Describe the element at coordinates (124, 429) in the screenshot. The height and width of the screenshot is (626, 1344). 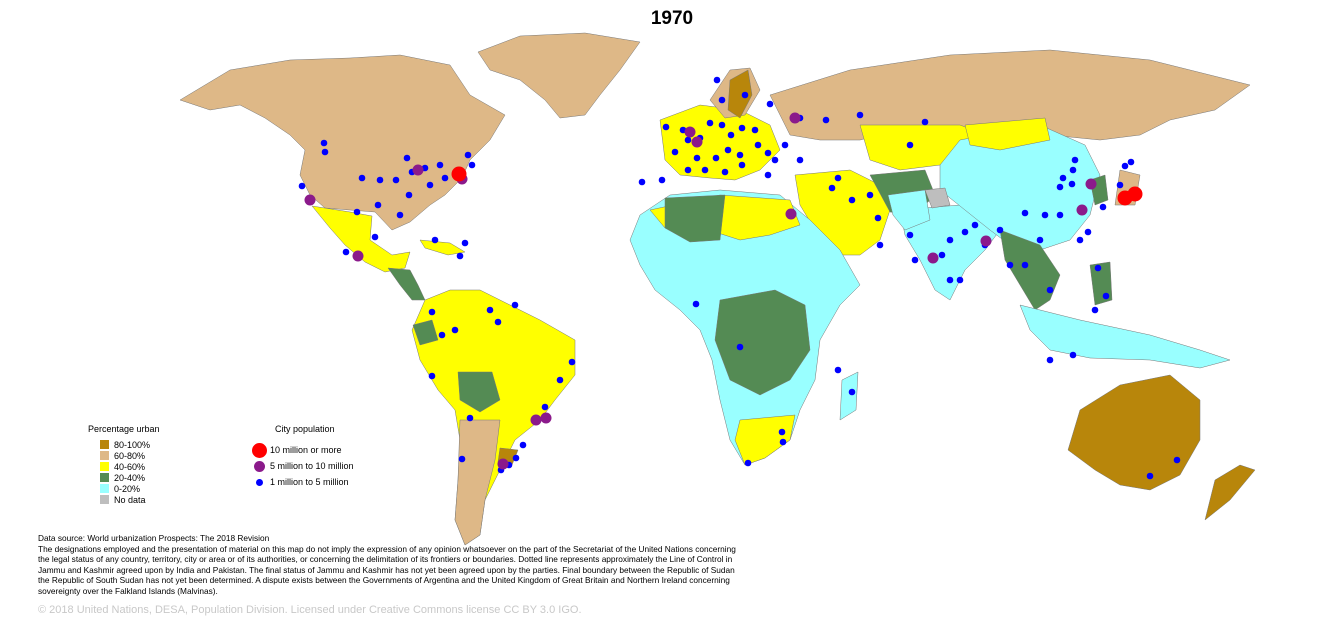
I see `legend-urban-heading: Percentage urban` at that location.